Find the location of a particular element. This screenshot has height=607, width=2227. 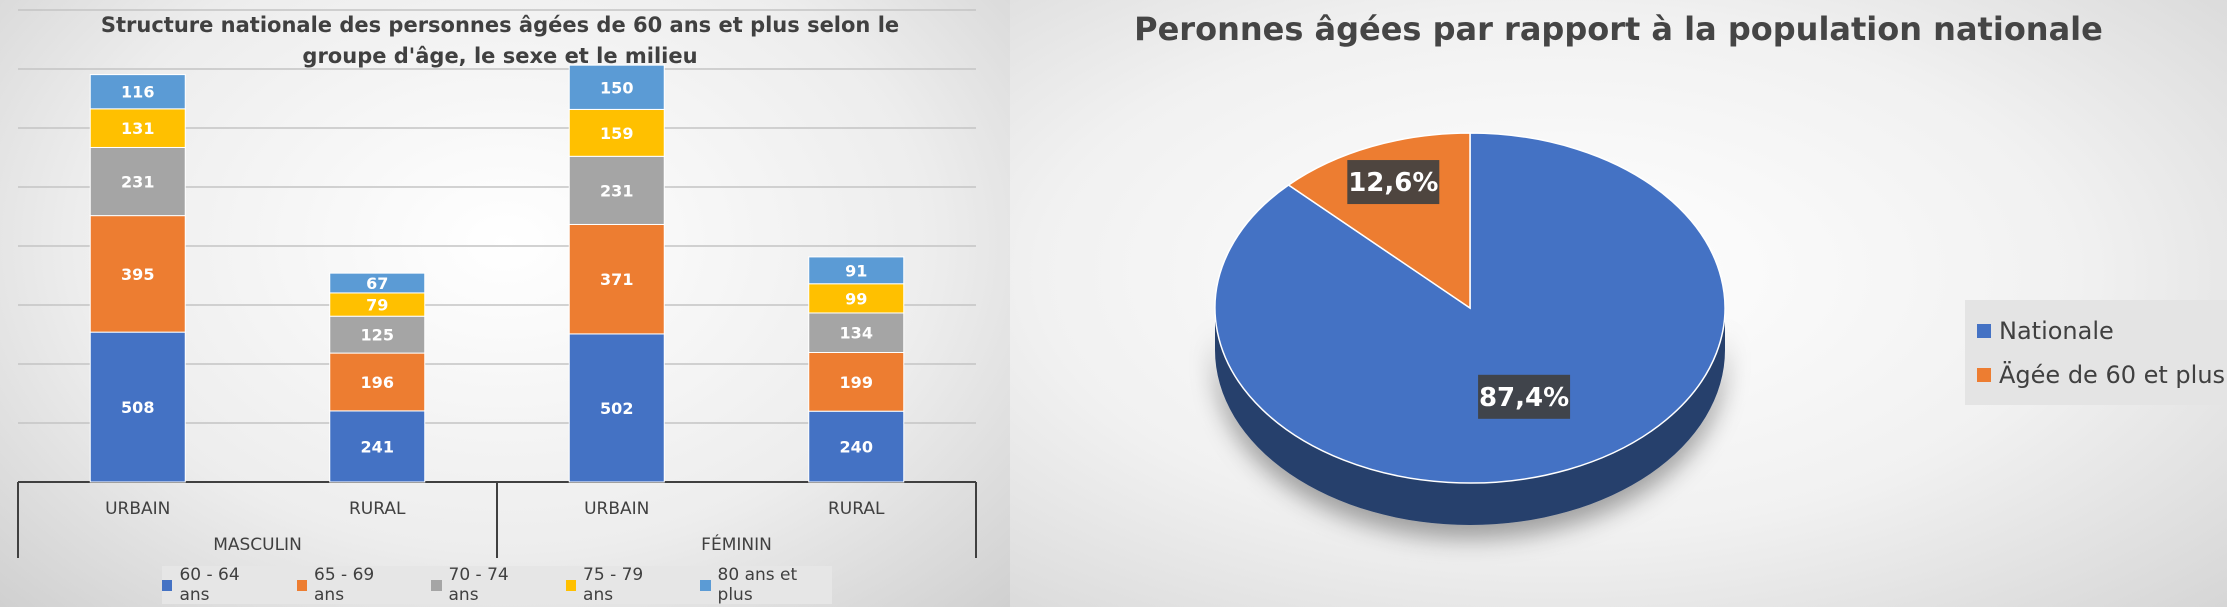

data-label: 150 is located at coordinates (616, 87).